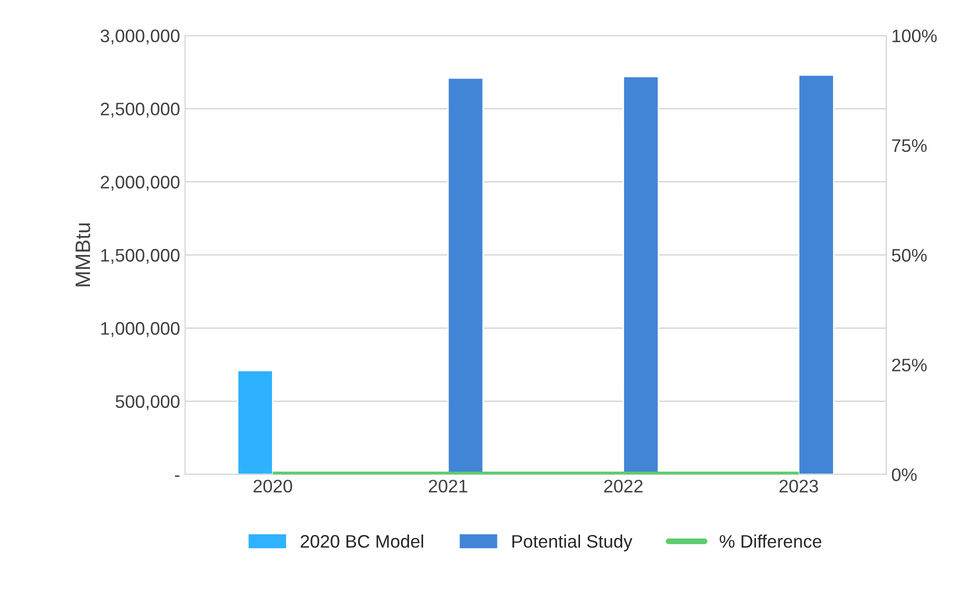 The width and height of the screenshot is (974, 593). What do you see at coordinates (148, 402) in the screenshot?
I see `y-tick-label: 500,000` at bounding box center [148, 402].